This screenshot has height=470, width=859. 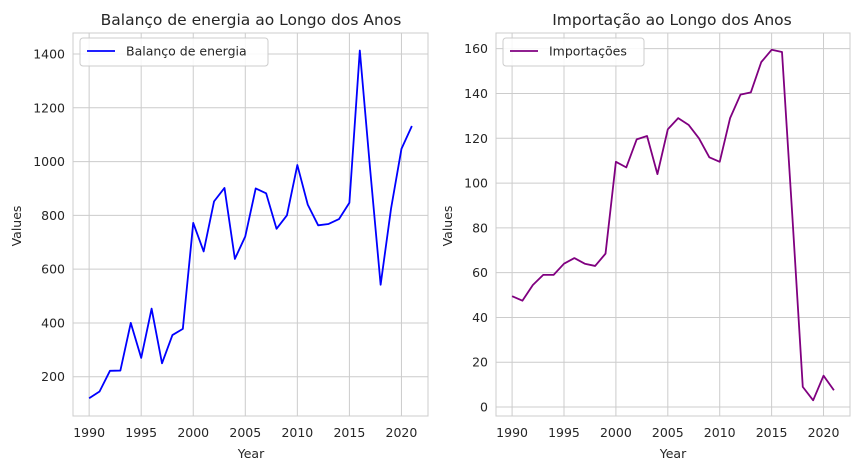 What do you see at coordinates (49, 161) in the screenshot?
I see `y-tick-label: 1000` at bounding box center [49, 161].